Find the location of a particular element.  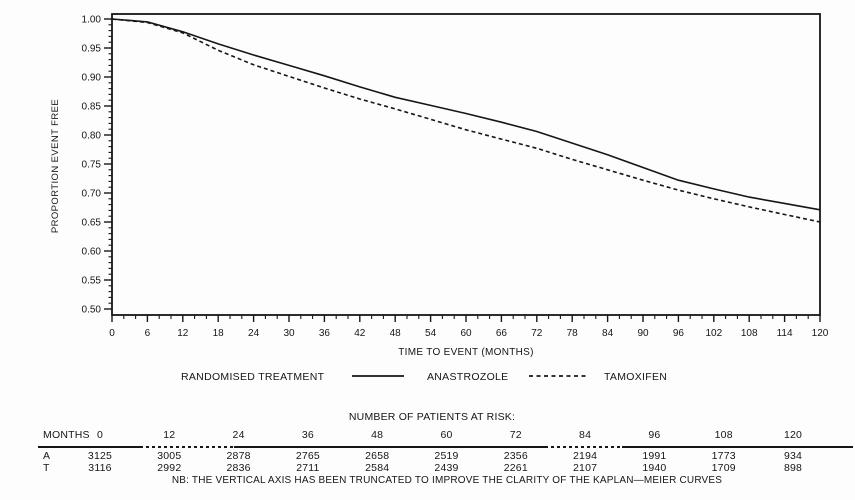

y-tick-label: 0.65 is located at coordinates (92, 223).